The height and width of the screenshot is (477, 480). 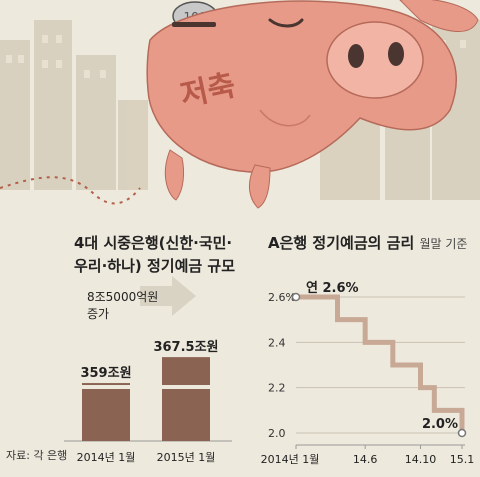 I want to click on y-tick-label-1: 2.2, so click(x=277, y=388).